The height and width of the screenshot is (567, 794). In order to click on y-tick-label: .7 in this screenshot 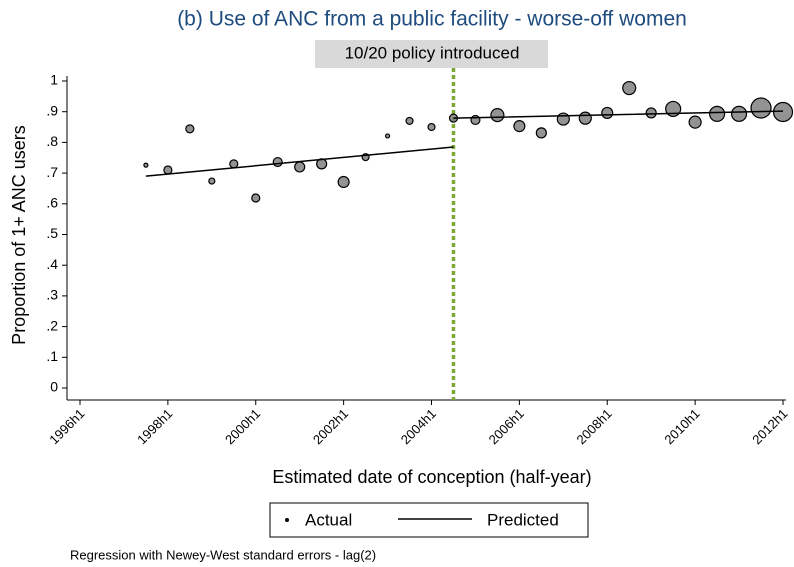, I will do `click(52, 172)`.